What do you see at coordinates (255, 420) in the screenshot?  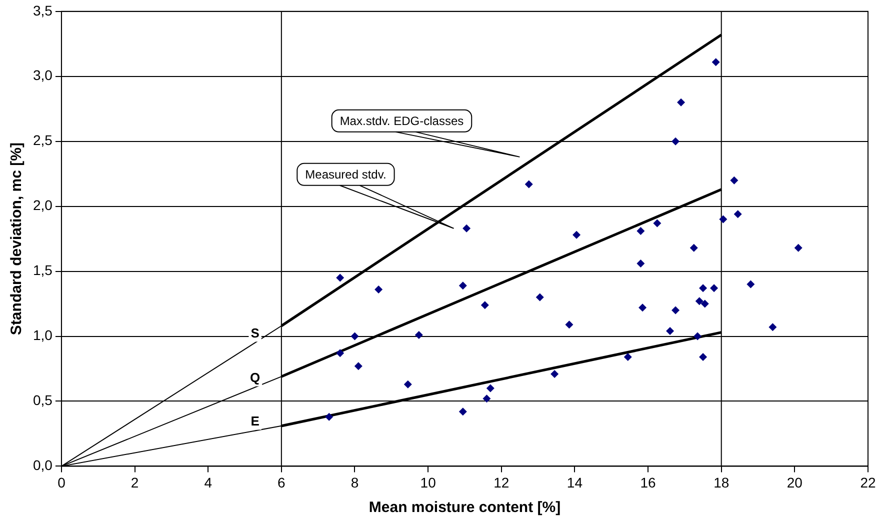 I see `series-label: E` at bounding box center [255, 420].